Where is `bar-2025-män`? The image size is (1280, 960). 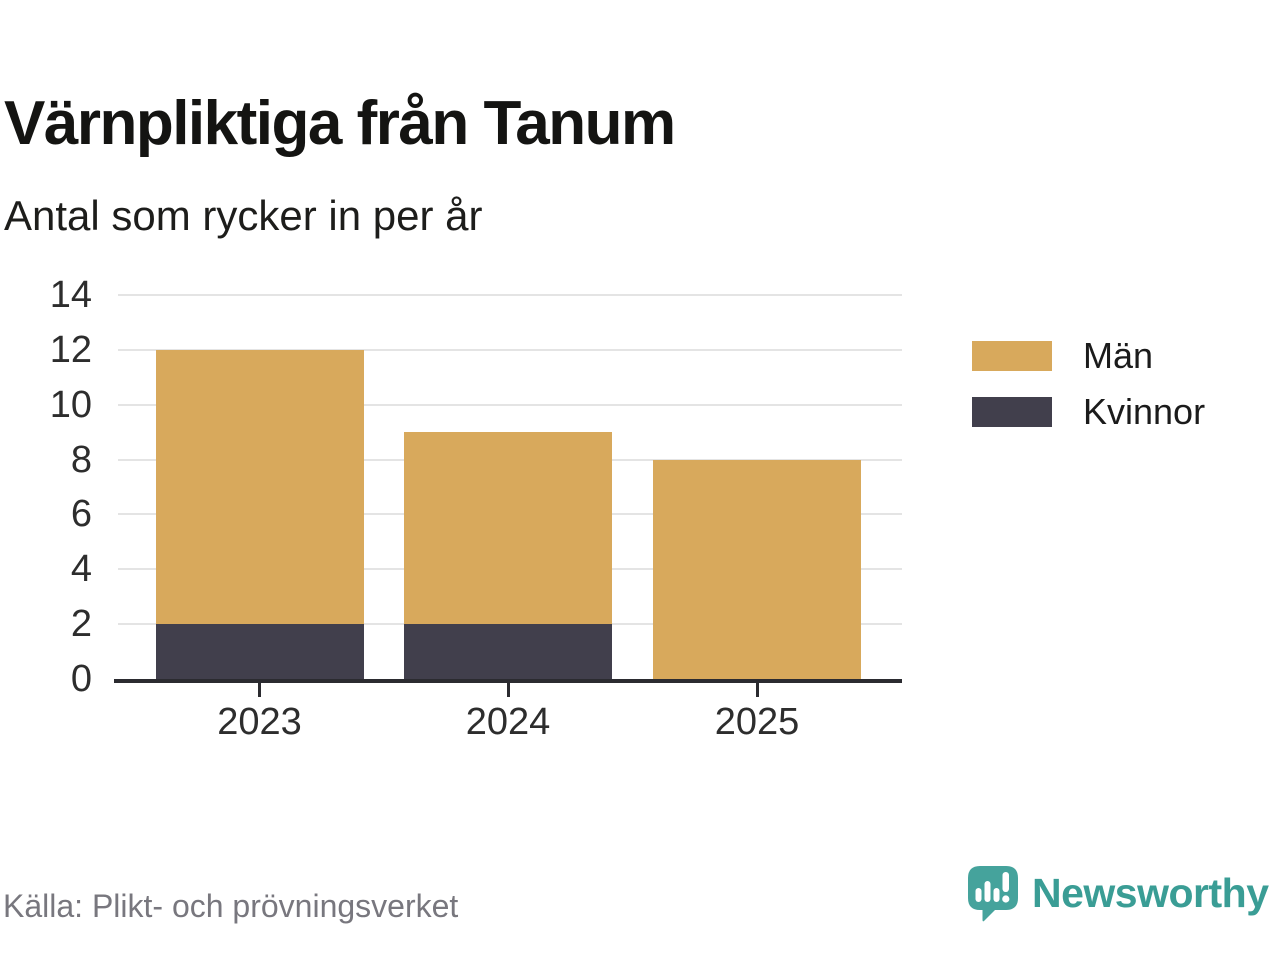
bar-2025-män is located at coordinates (757, 569).